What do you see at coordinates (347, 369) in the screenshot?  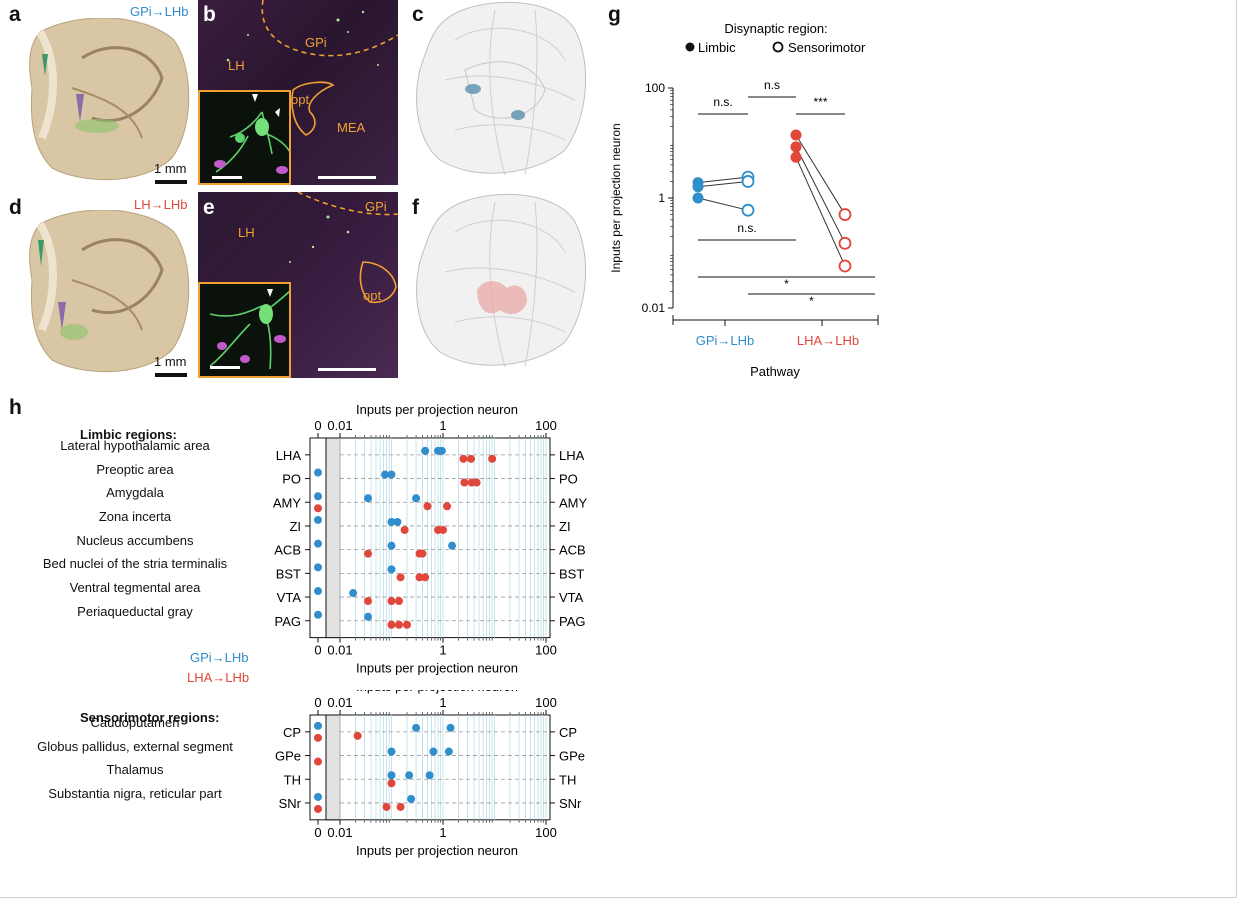 I see `scale-bar-e` at bounding box center [347, 369].